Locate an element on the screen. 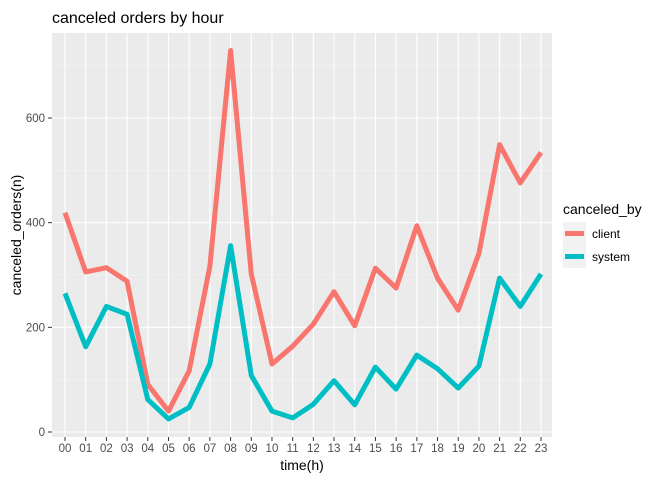 This screenshot has height=480, width=672. y-tick-label: 600 is located at coordinates (35, 119).